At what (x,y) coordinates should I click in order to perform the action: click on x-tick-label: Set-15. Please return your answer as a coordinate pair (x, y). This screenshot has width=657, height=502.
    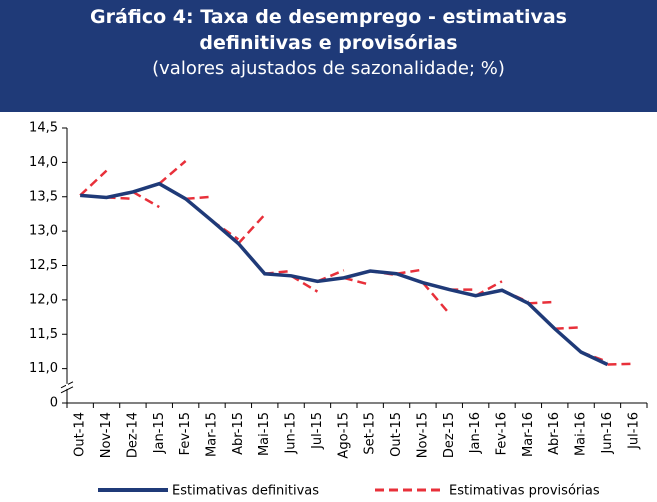
    Looking at the image, I should click on (370, 433).